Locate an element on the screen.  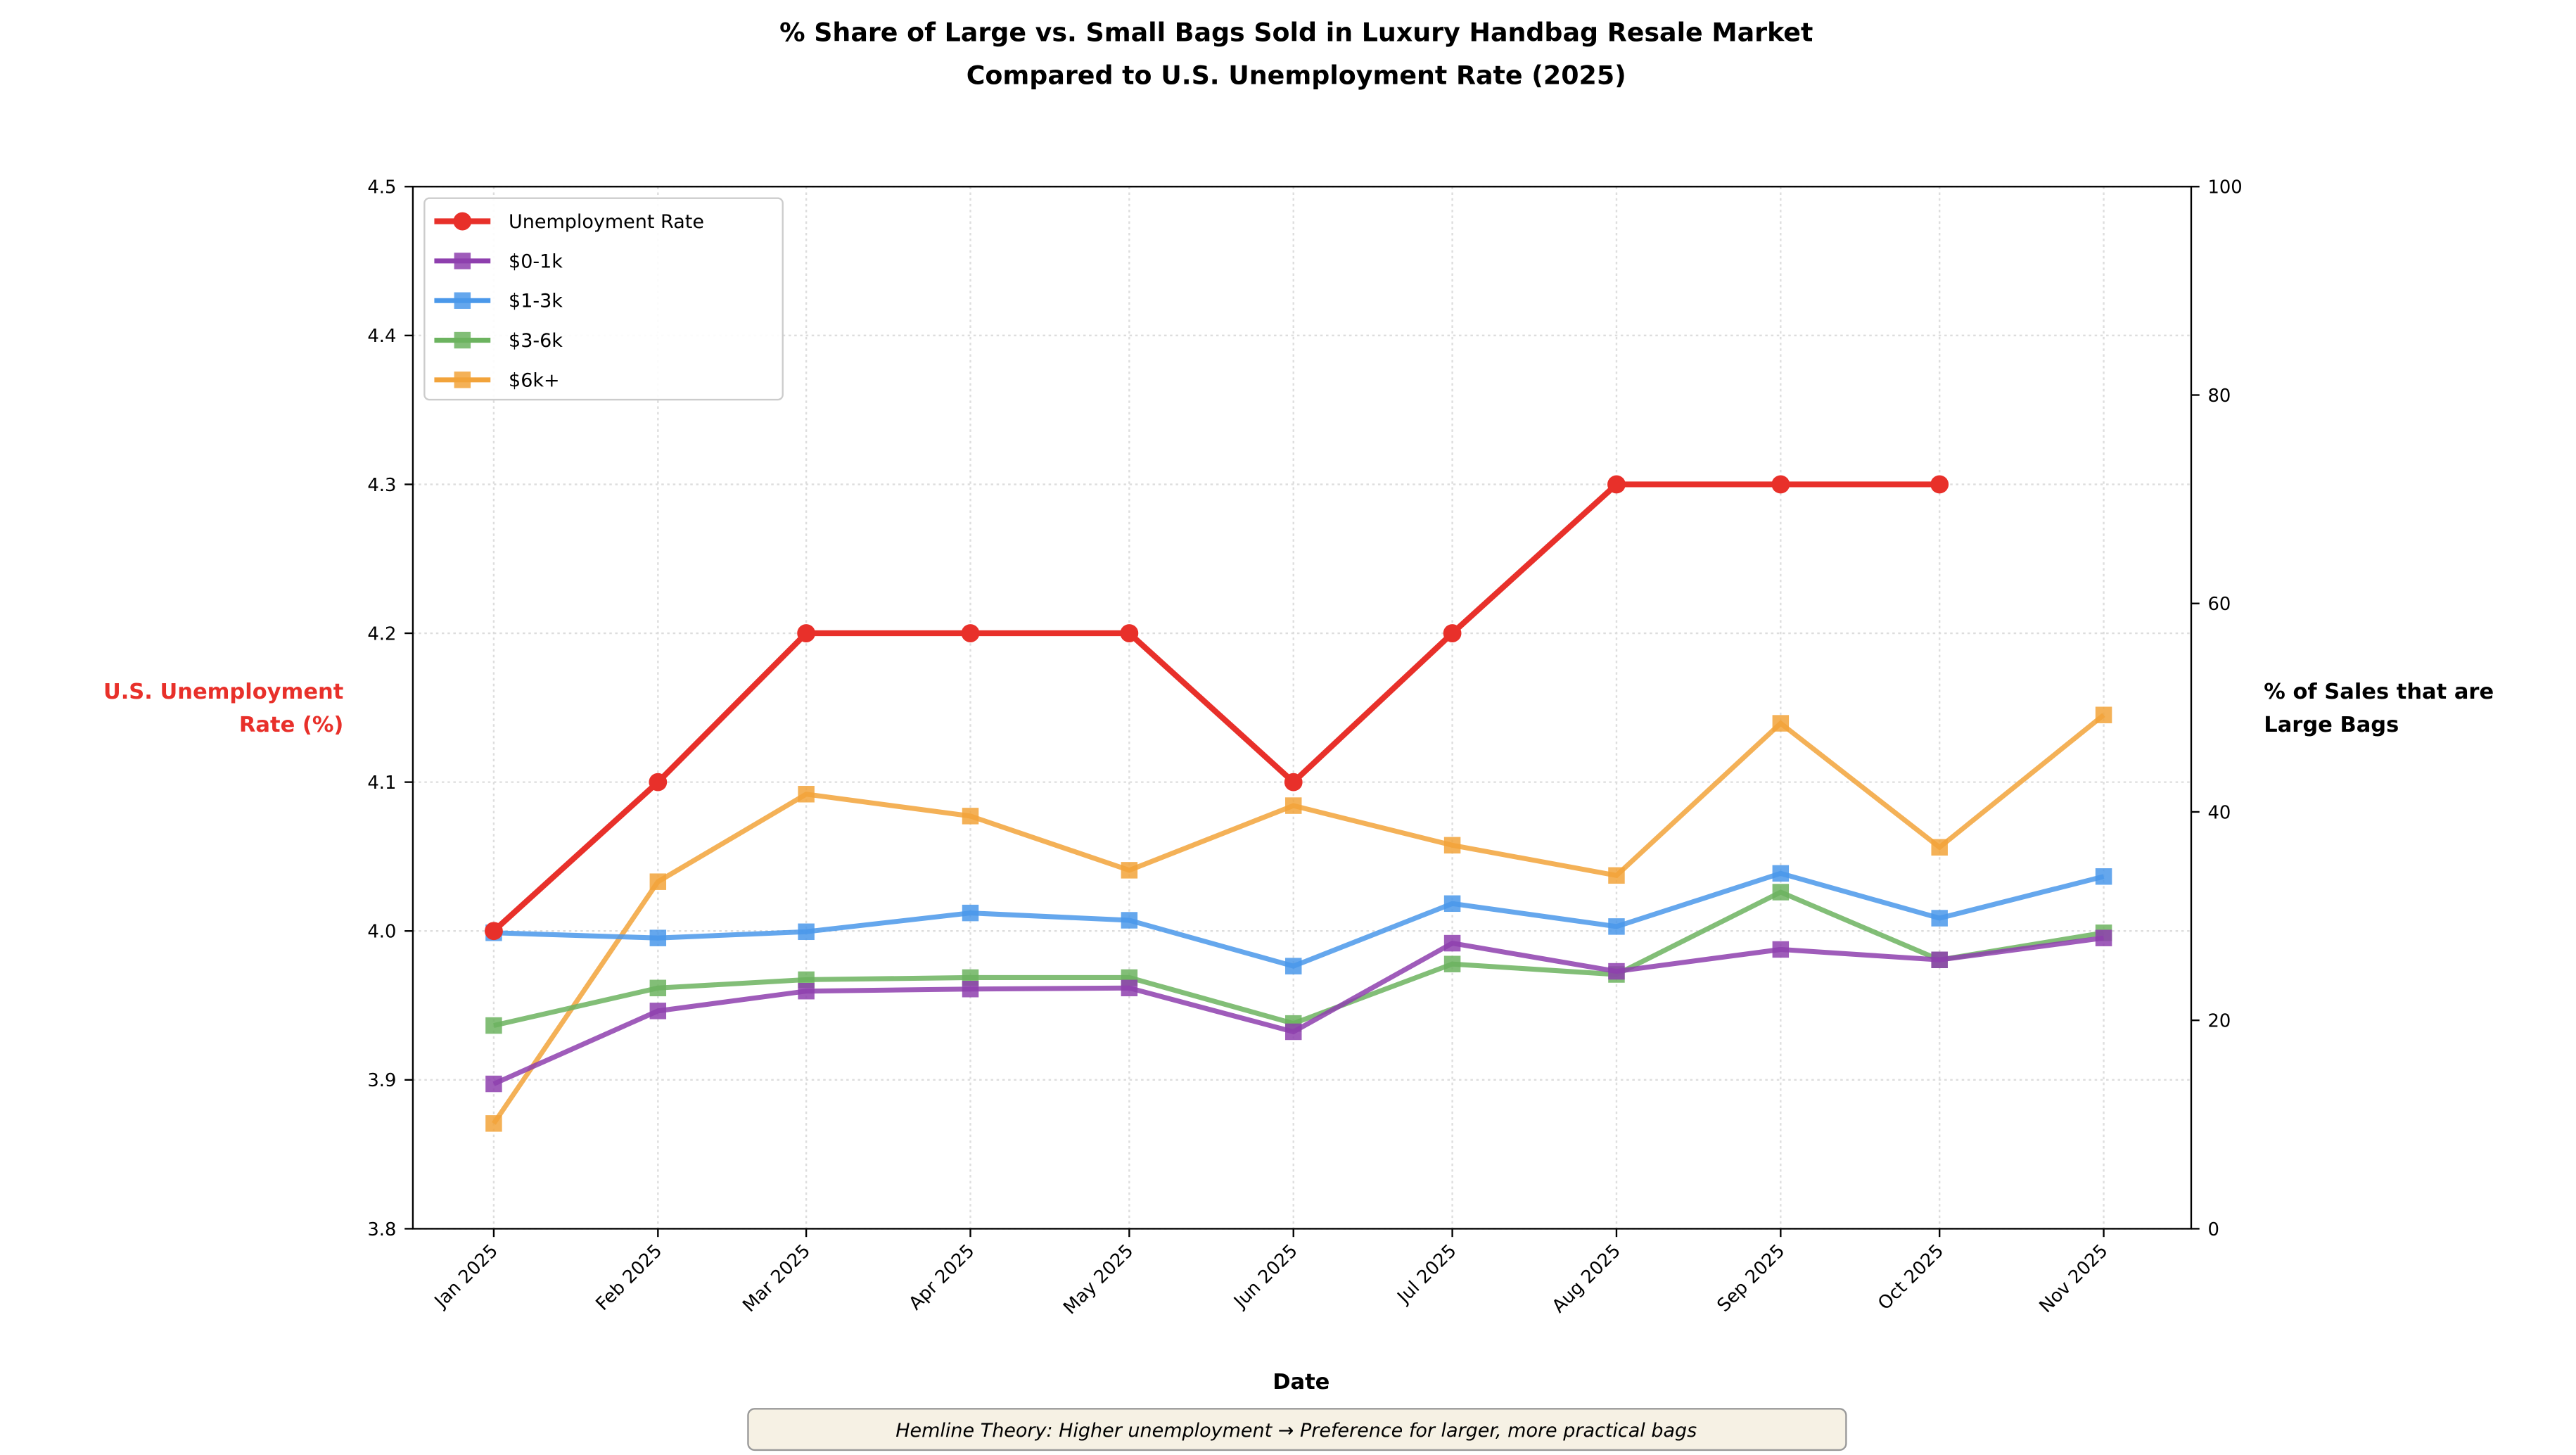
right-axis-label-line2: Large Bags is located at coordinates (2331, 725).